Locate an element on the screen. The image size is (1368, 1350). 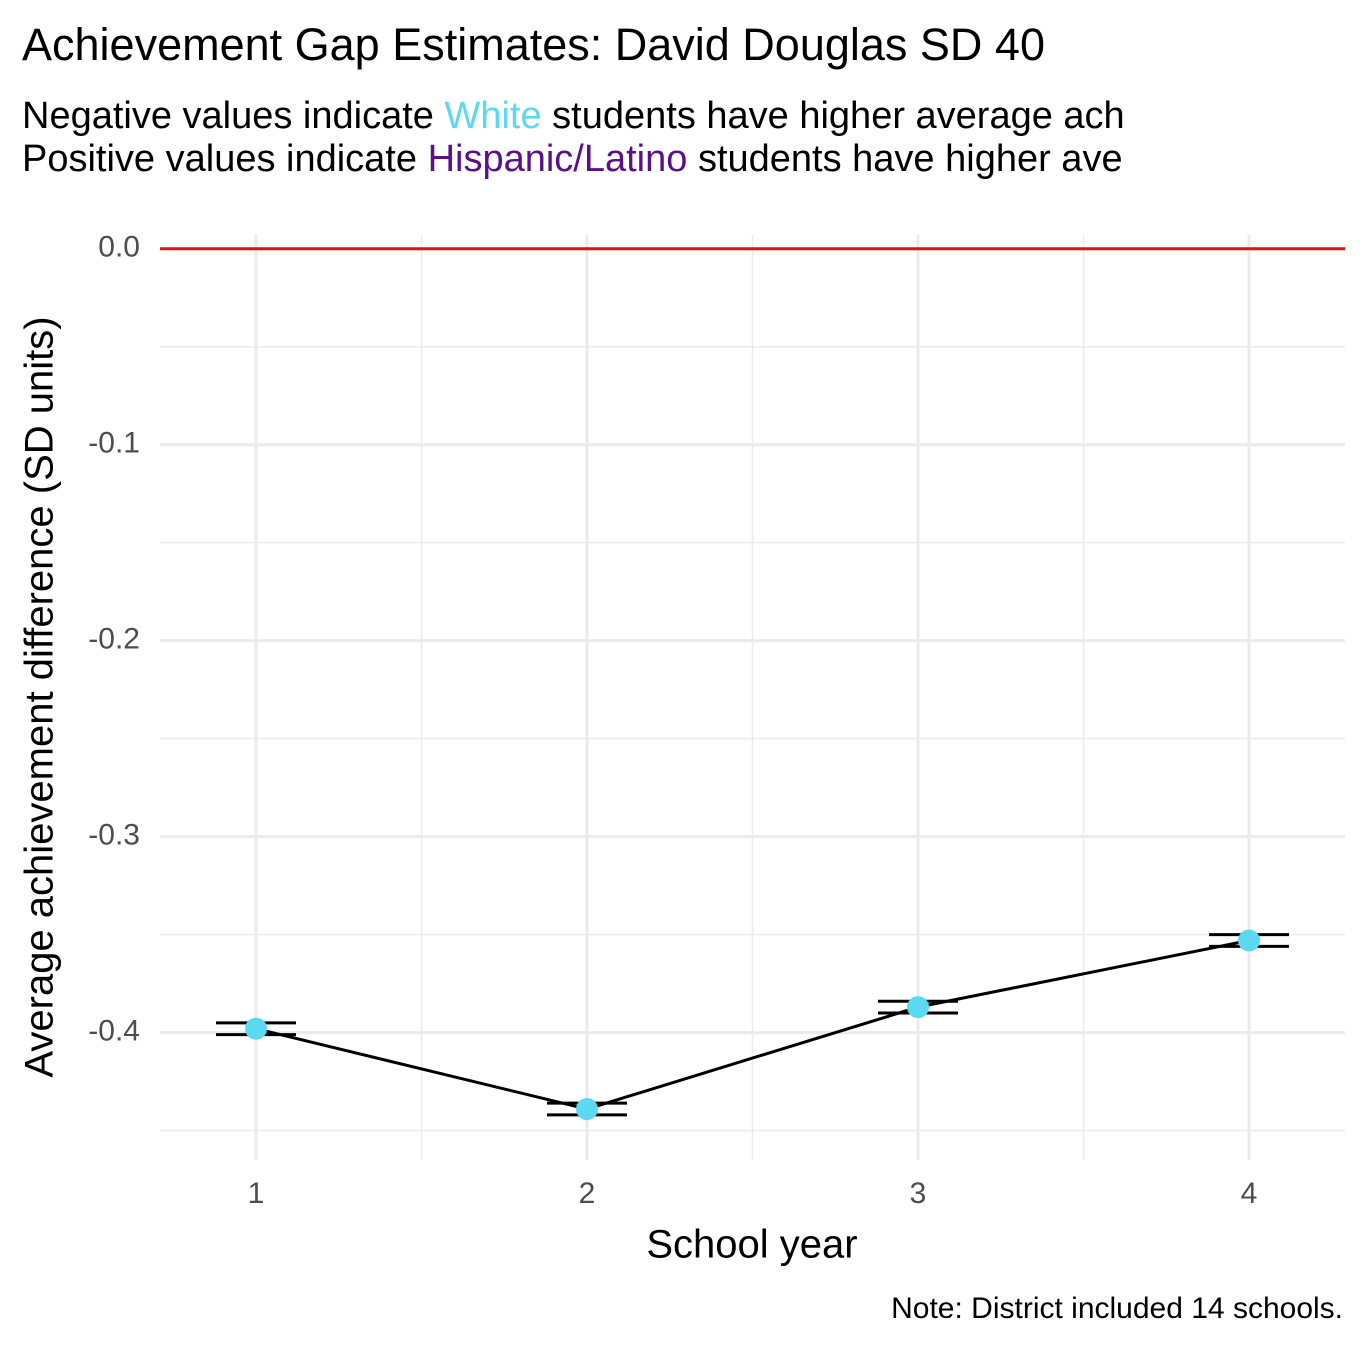
y-tick-label: -0.2 is located at coordinates (114, 639).